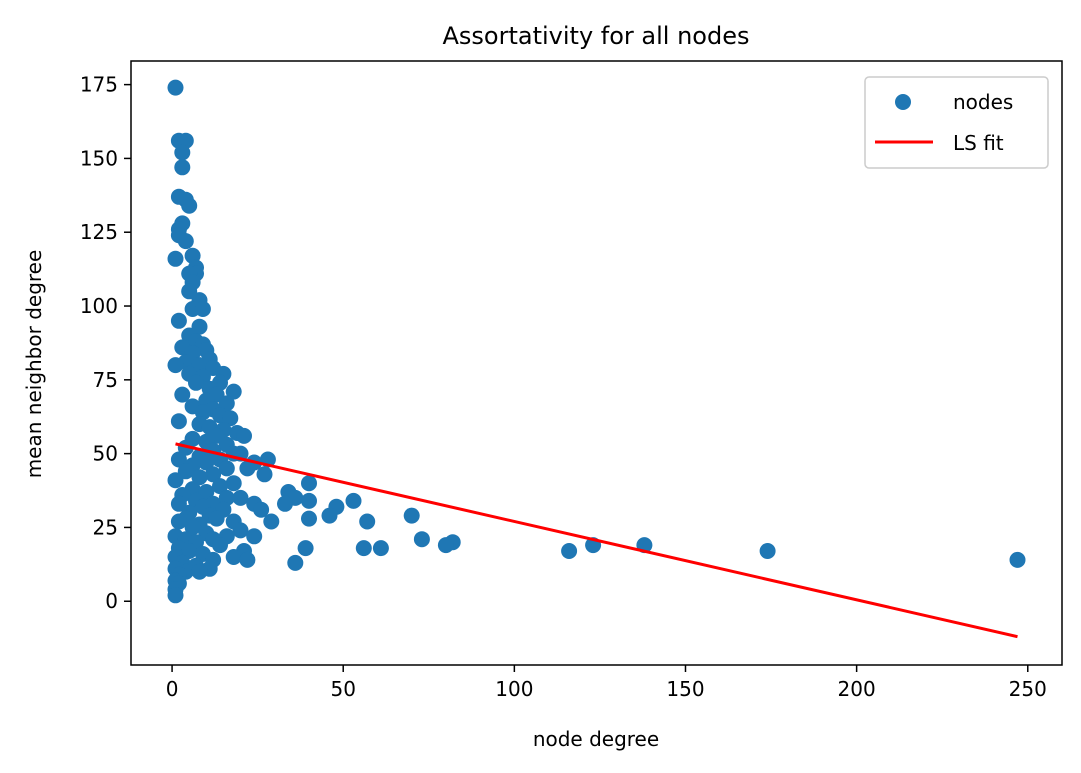  Describe the element at coordinates (105, 343) in the screenshot. I see `y-axis: 0 25 50 75 100 125 150 175` at that location.